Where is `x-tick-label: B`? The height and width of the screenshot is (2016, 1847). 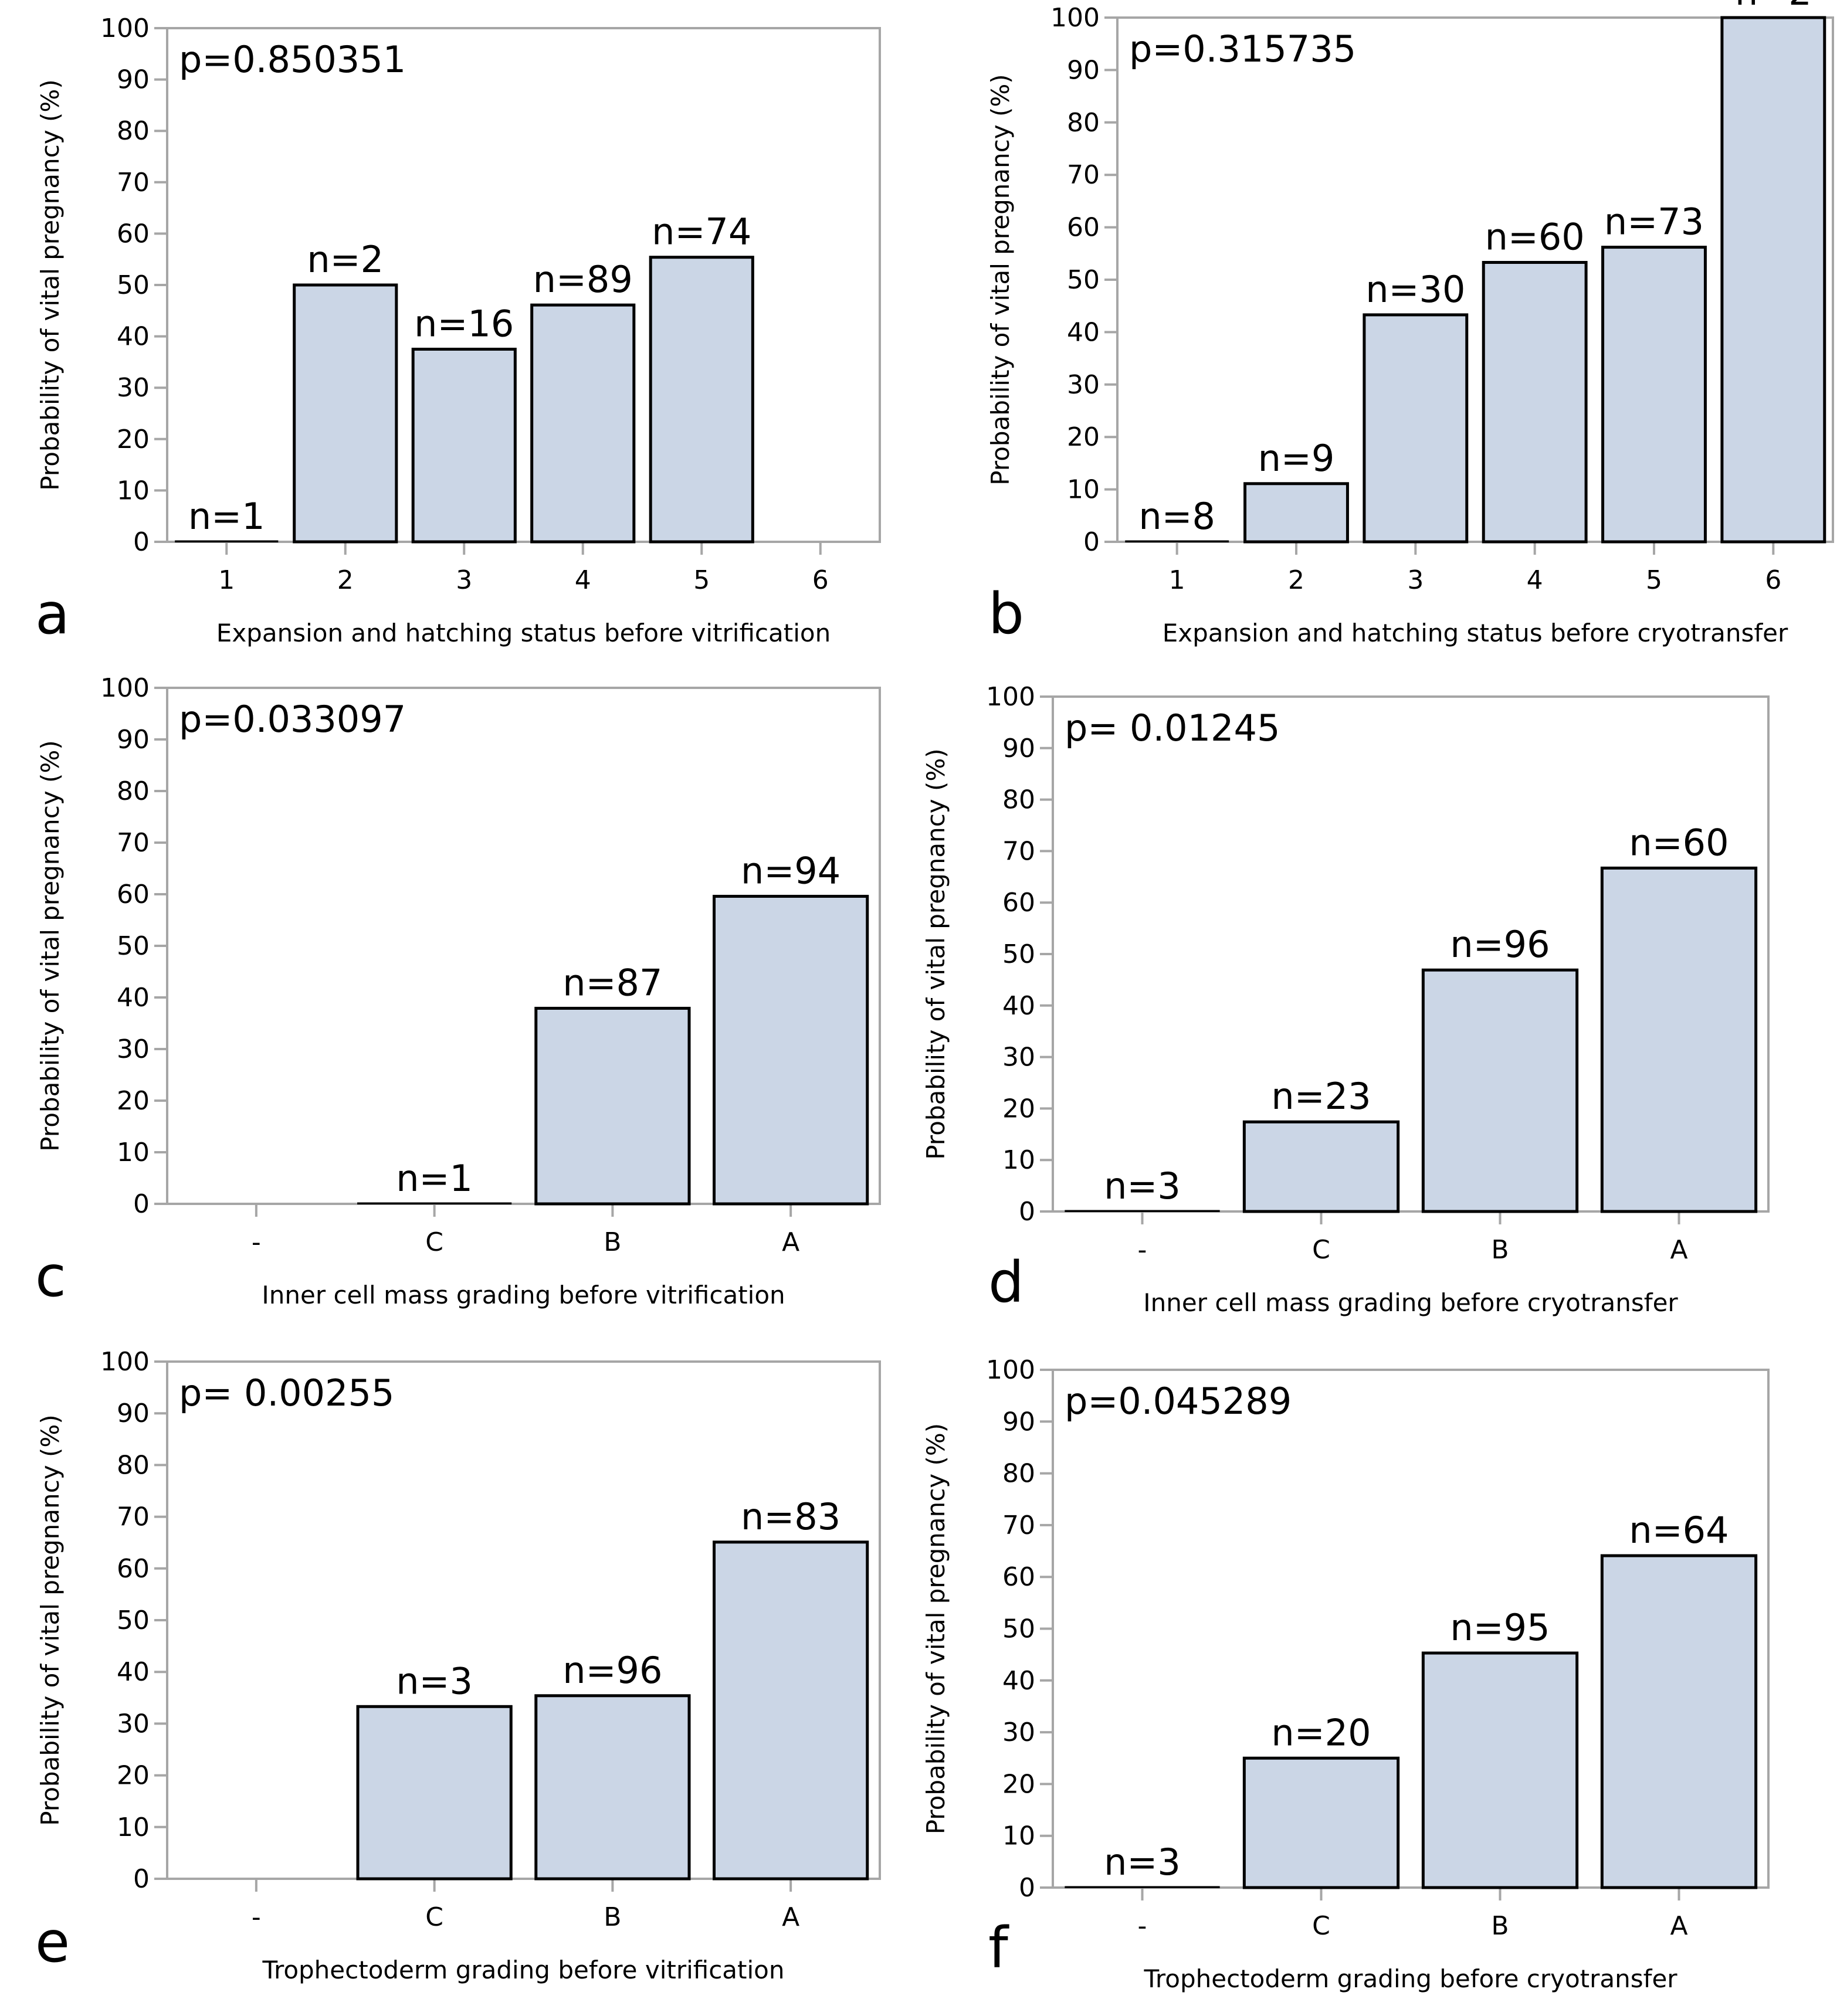
x-tick-label: B is located at coordinates (1500, 1250).